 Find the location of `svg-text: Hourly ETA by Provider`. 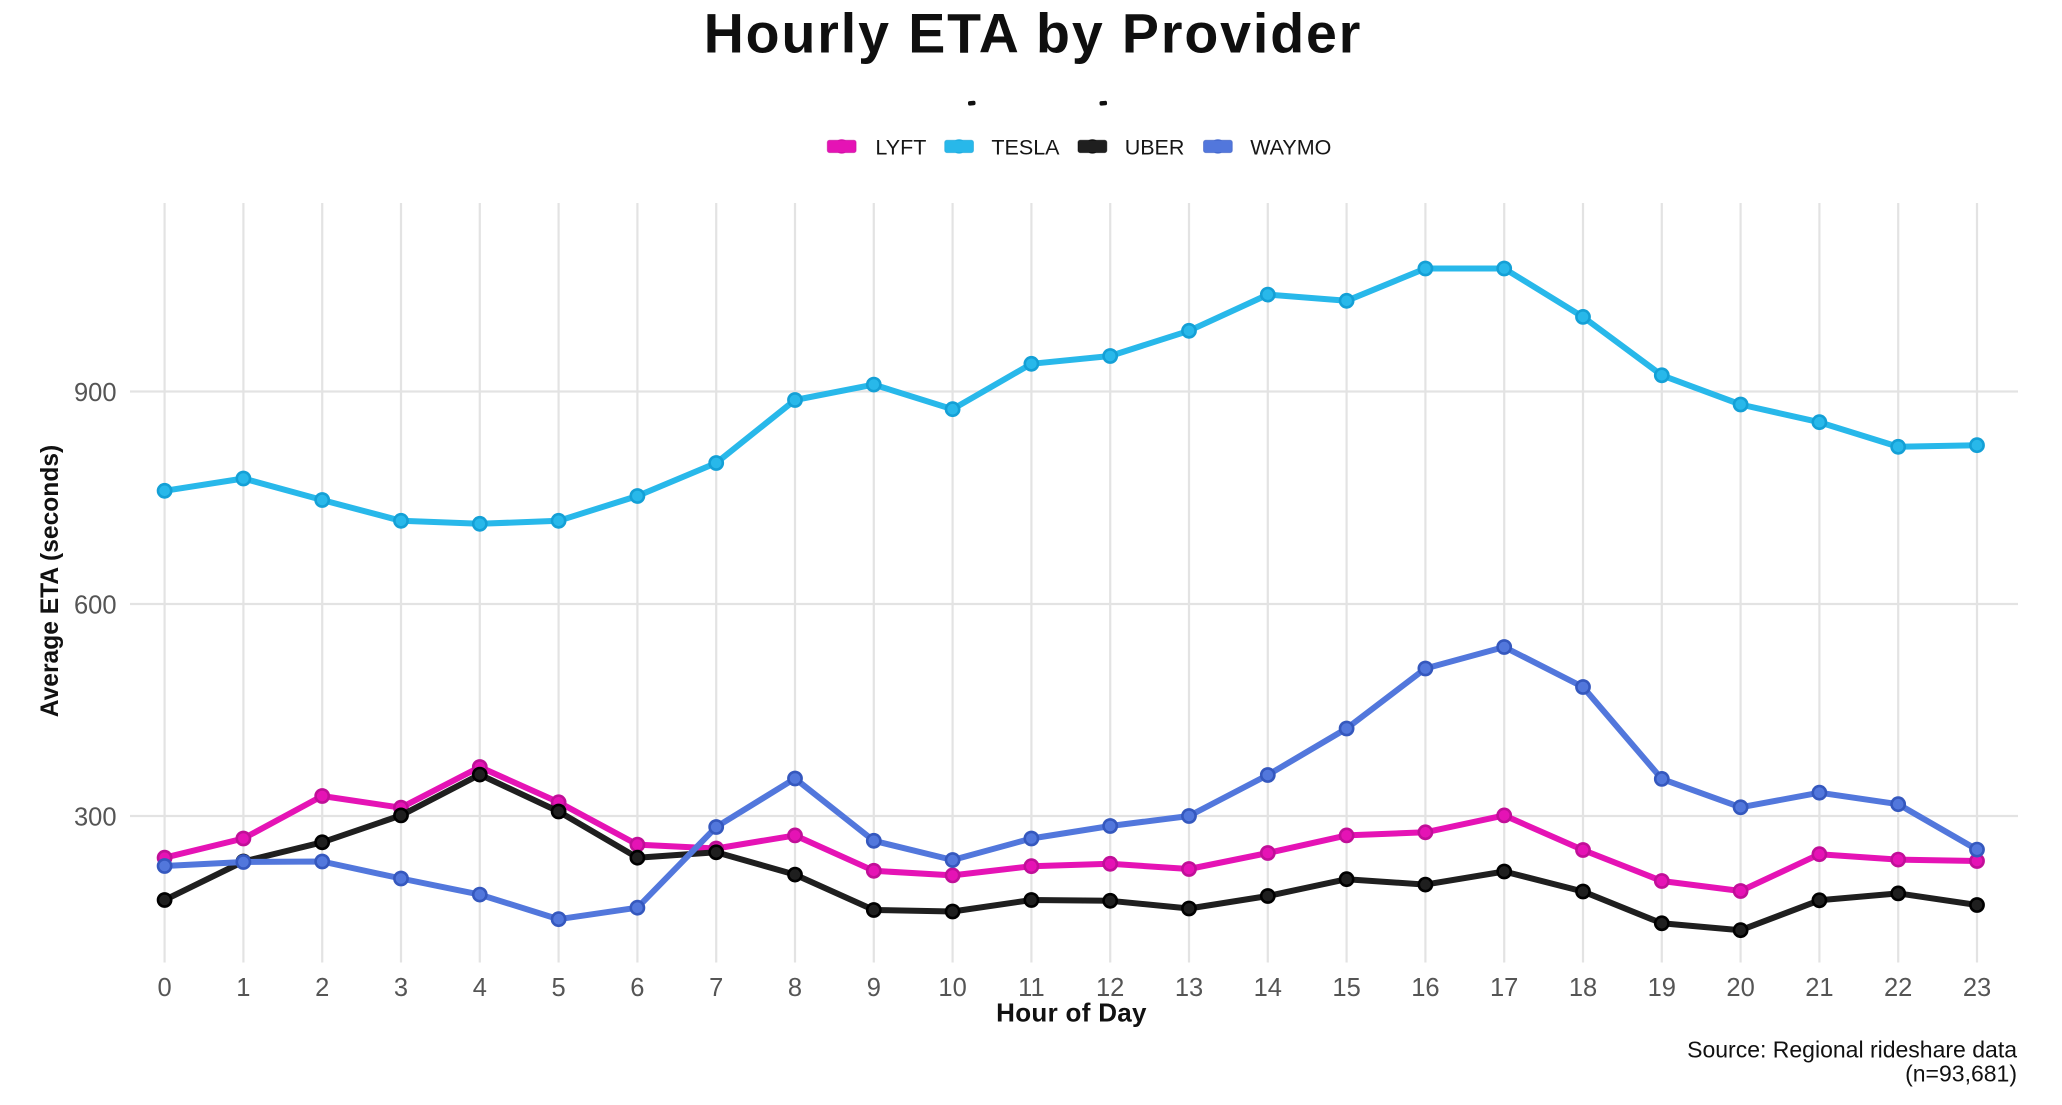

svg-text: Hourly ETA by Provider is located at coordinates (1033, 34).